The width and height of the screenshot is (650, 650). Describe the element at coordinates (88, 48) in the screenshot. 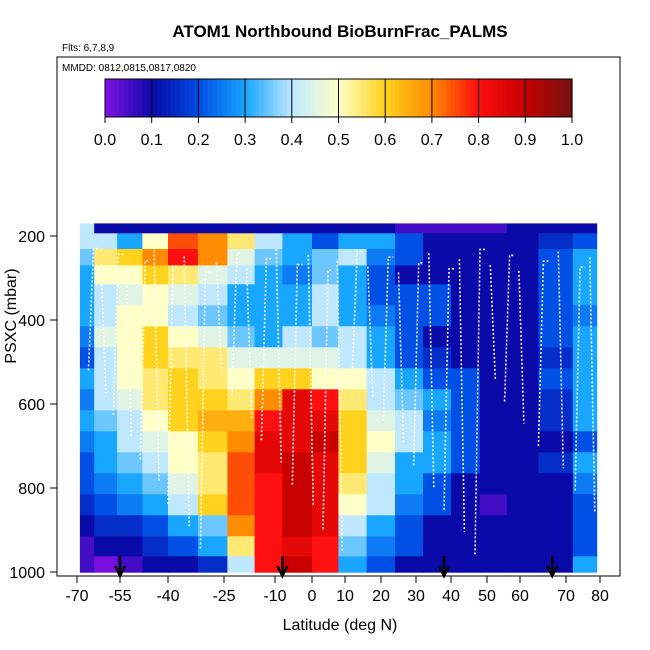

I see `flights-label: Flts: 6,7,8,9` at that location.